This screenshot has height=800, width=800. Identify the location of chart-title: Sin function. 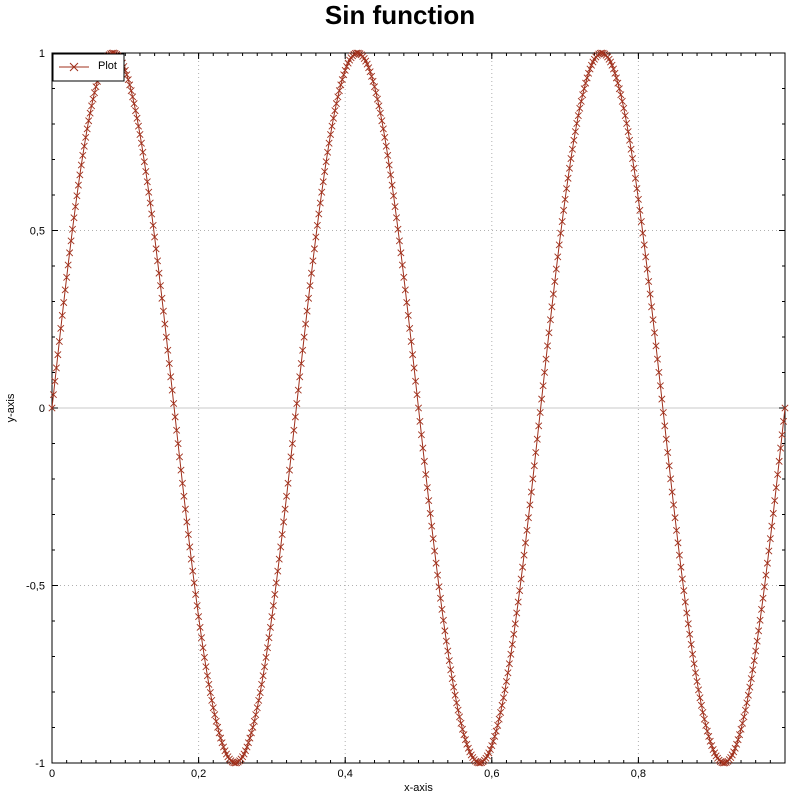
(400, 15).